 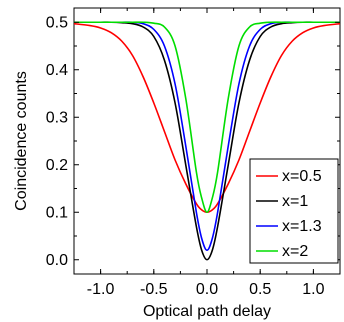 I want to click on legend-label: x=1, so click(x=295, y=201).